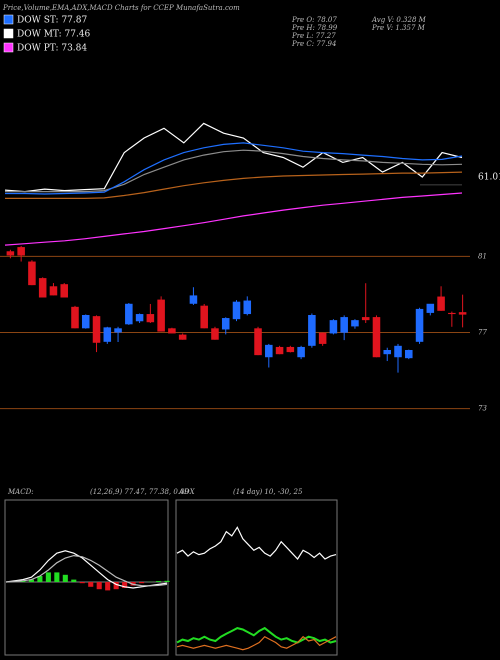 The height and width of the screenshot is (660, 500). Describe the element at coordinates (489, 177) in the screenshot. I see `y-tick-label: 61.01` at that location.